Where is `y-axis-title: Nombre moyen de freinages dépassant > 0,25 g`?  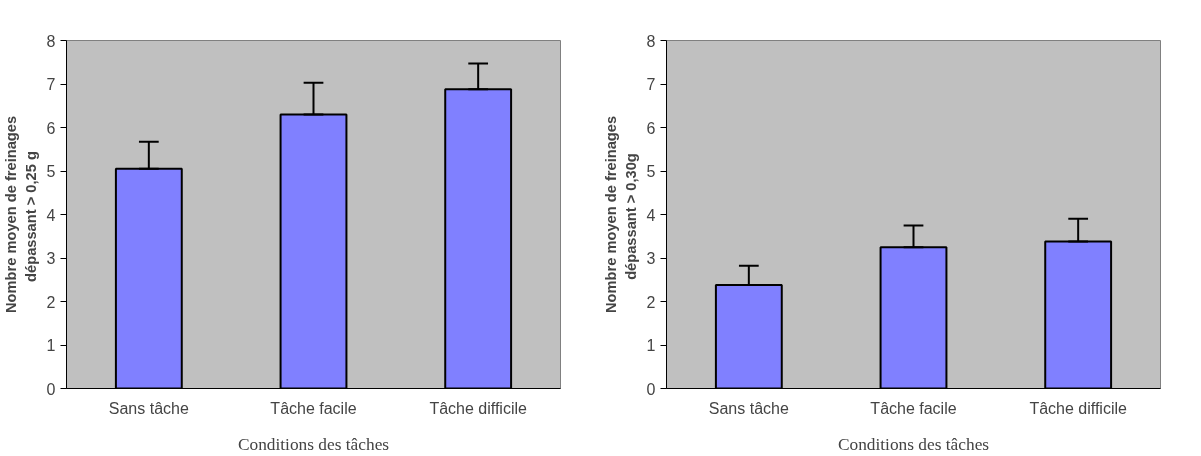
y-axis-title: Nombre moyen de freinages dépassant > 0,25 g is located at coordinates (21, 214).